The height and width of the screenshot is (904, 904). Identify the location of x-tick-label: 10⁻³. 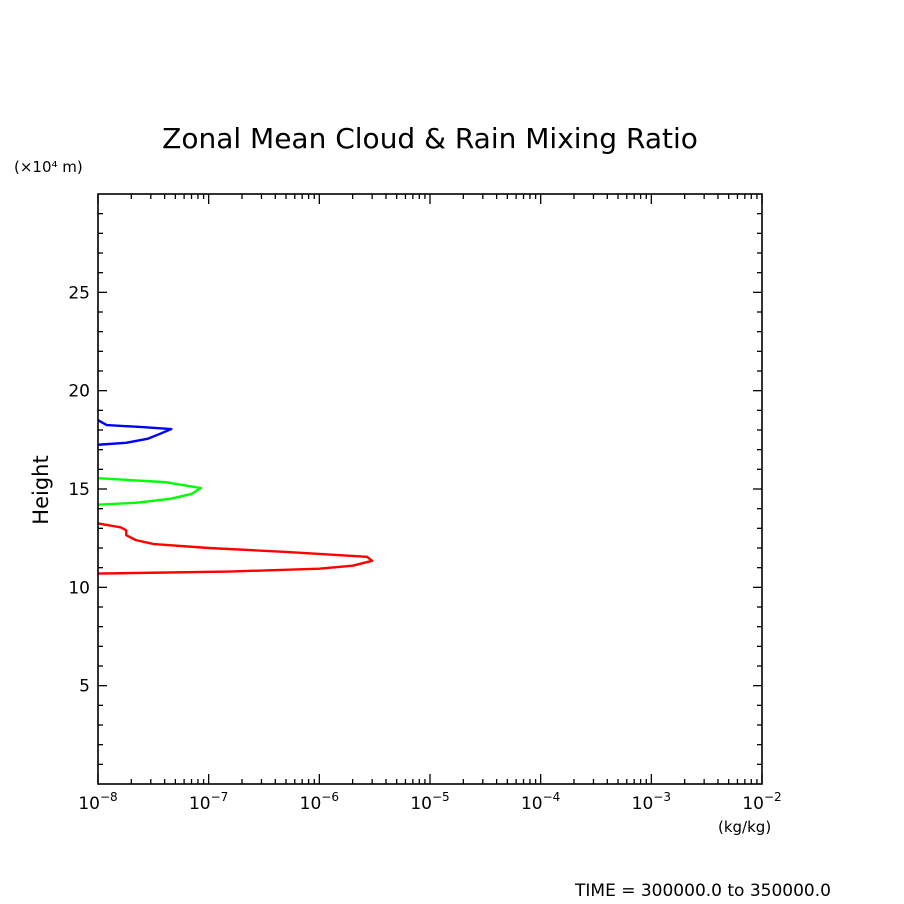
(651, 802).